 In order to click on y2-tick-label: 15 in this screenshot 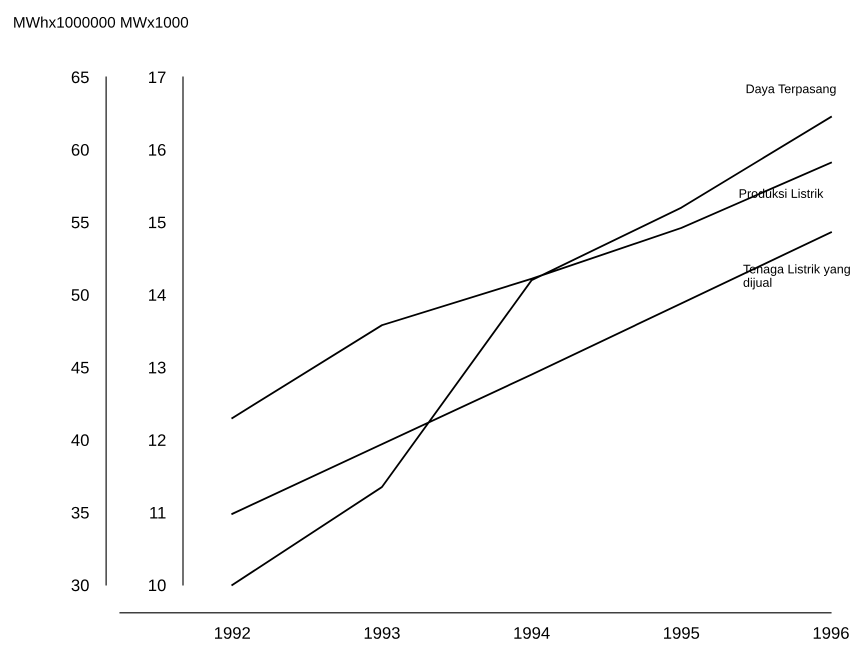, I will do `click(157, 222)`.